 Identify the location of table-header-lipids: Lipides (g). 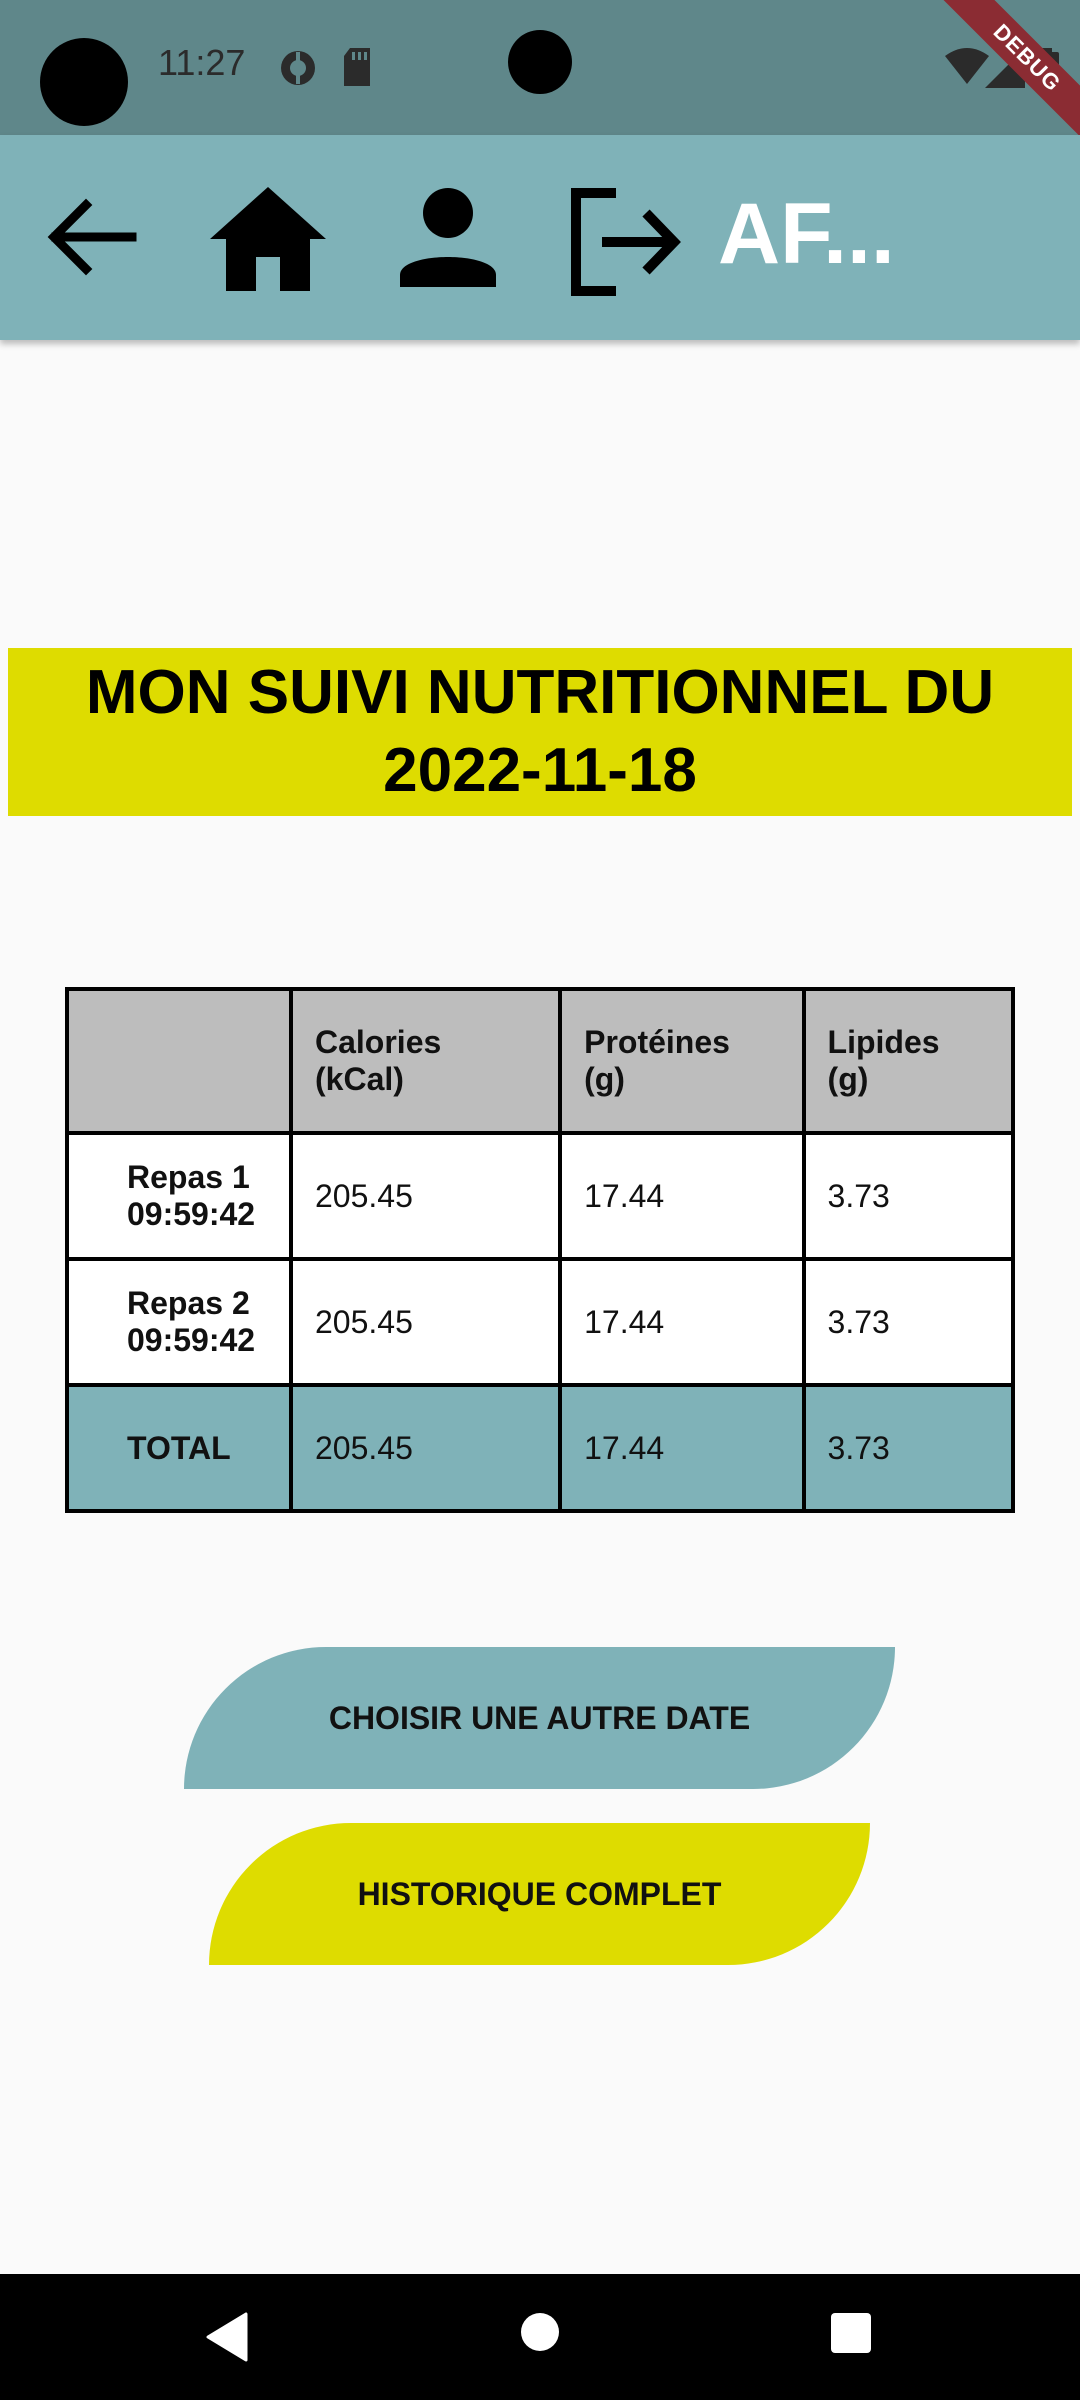
(908, 1061).